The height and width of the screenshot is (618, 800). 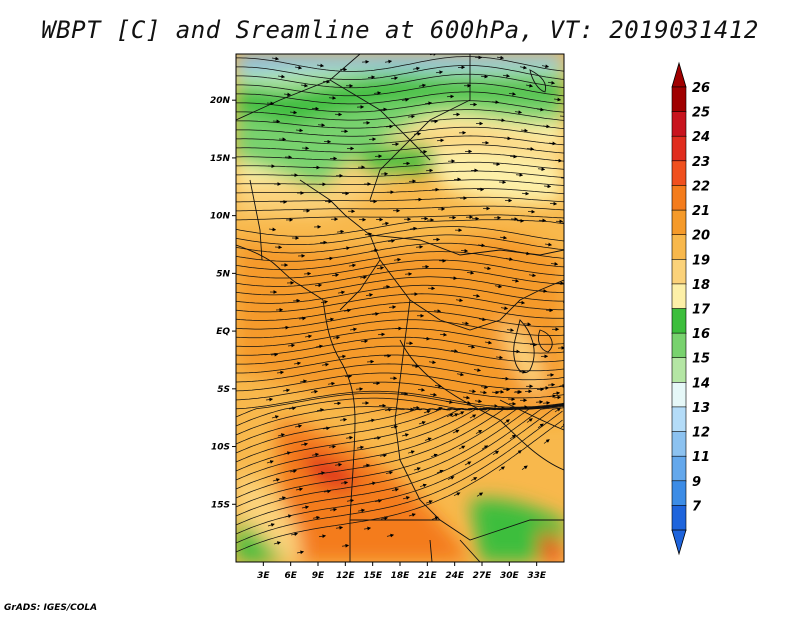 I want to click on colorbar-label: 16, so click(x=701, y=334).